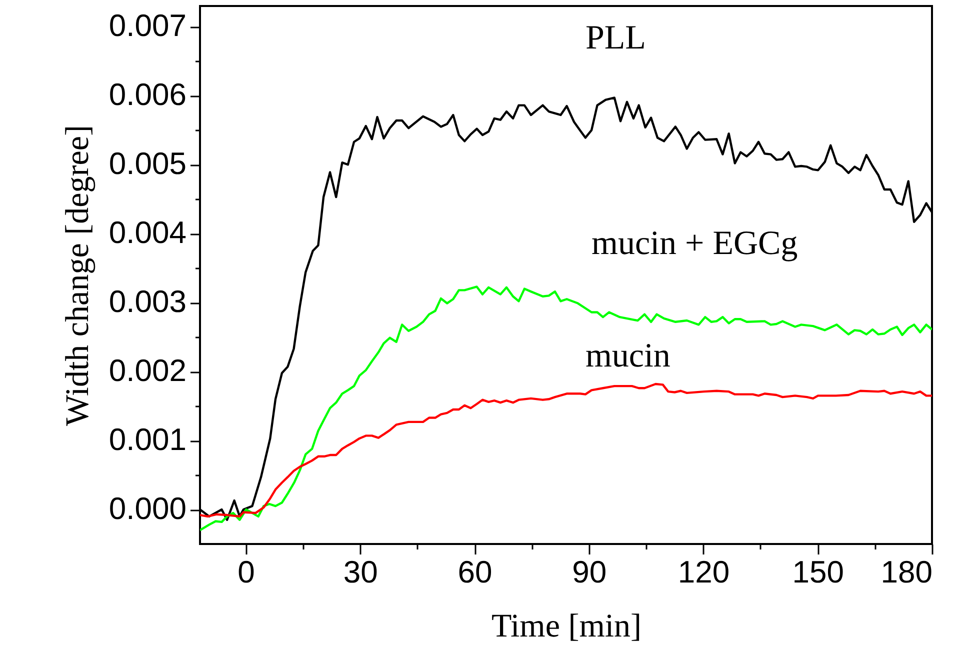 This screenshot has height=668, width=967. I want to click on series-label: mucin + EGCg, so click(695, 243).